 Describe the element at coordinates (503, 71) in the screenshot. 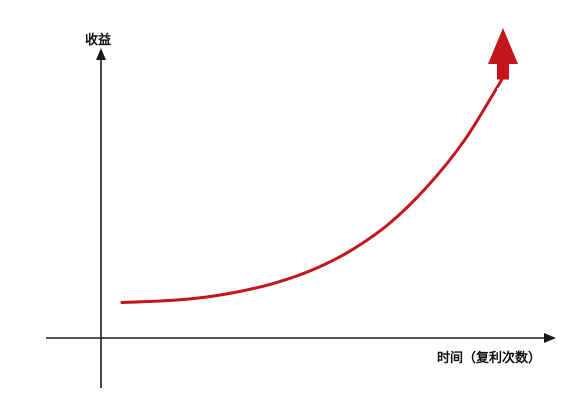

I see `arrow-shaft` at that location.